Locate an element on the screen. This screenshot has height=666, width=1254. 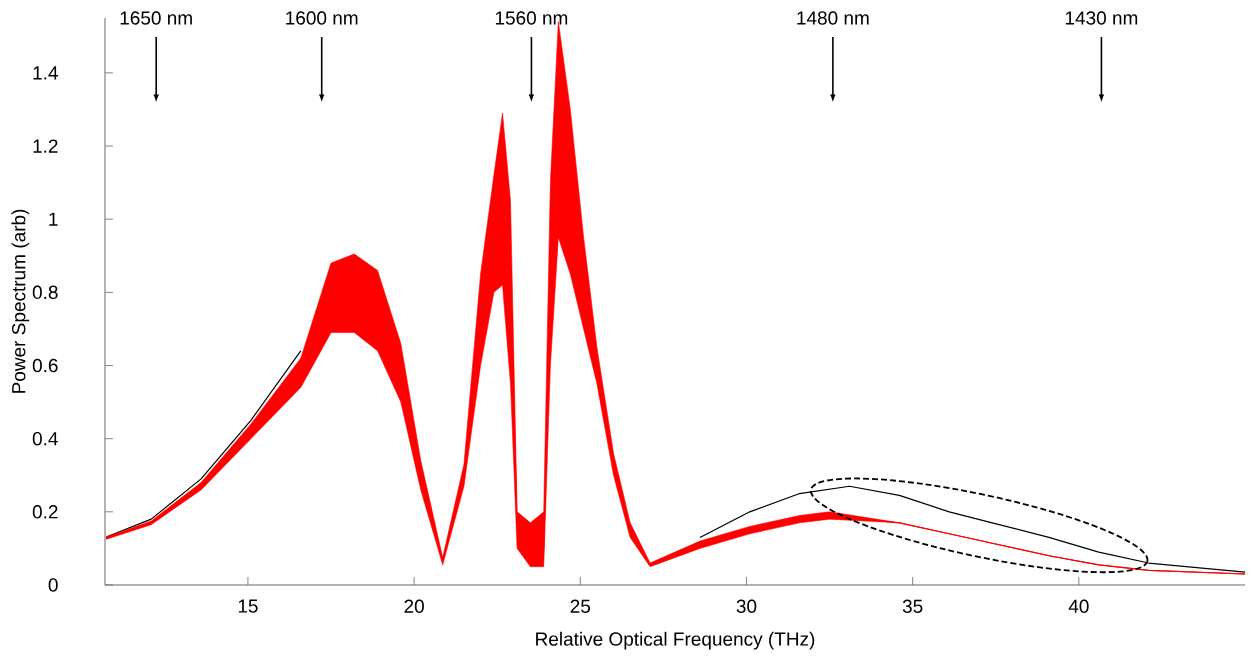
ref-line-label: 1480 nm is located at coordinates (833, 18).